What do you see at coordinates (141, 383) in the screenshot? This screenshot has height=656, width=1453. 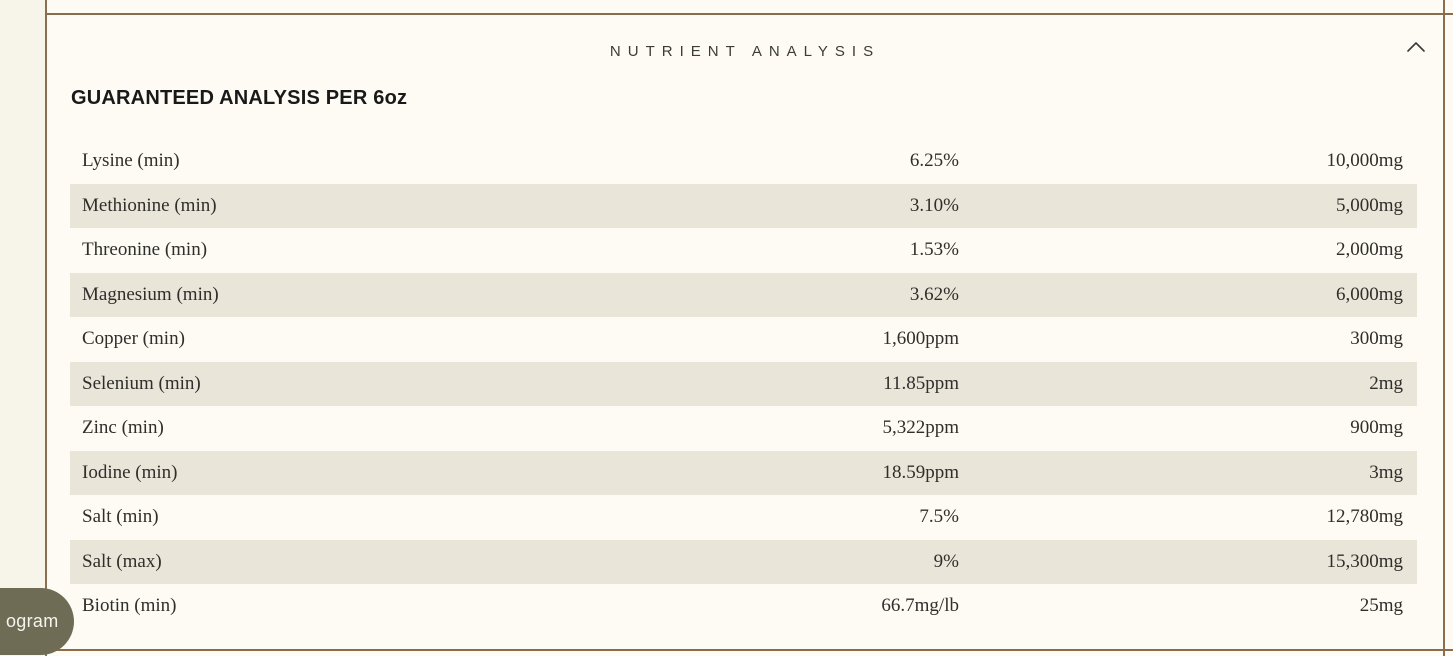 I see `nutrient-name: Selenium (min)` at bounding box center [141, 383].